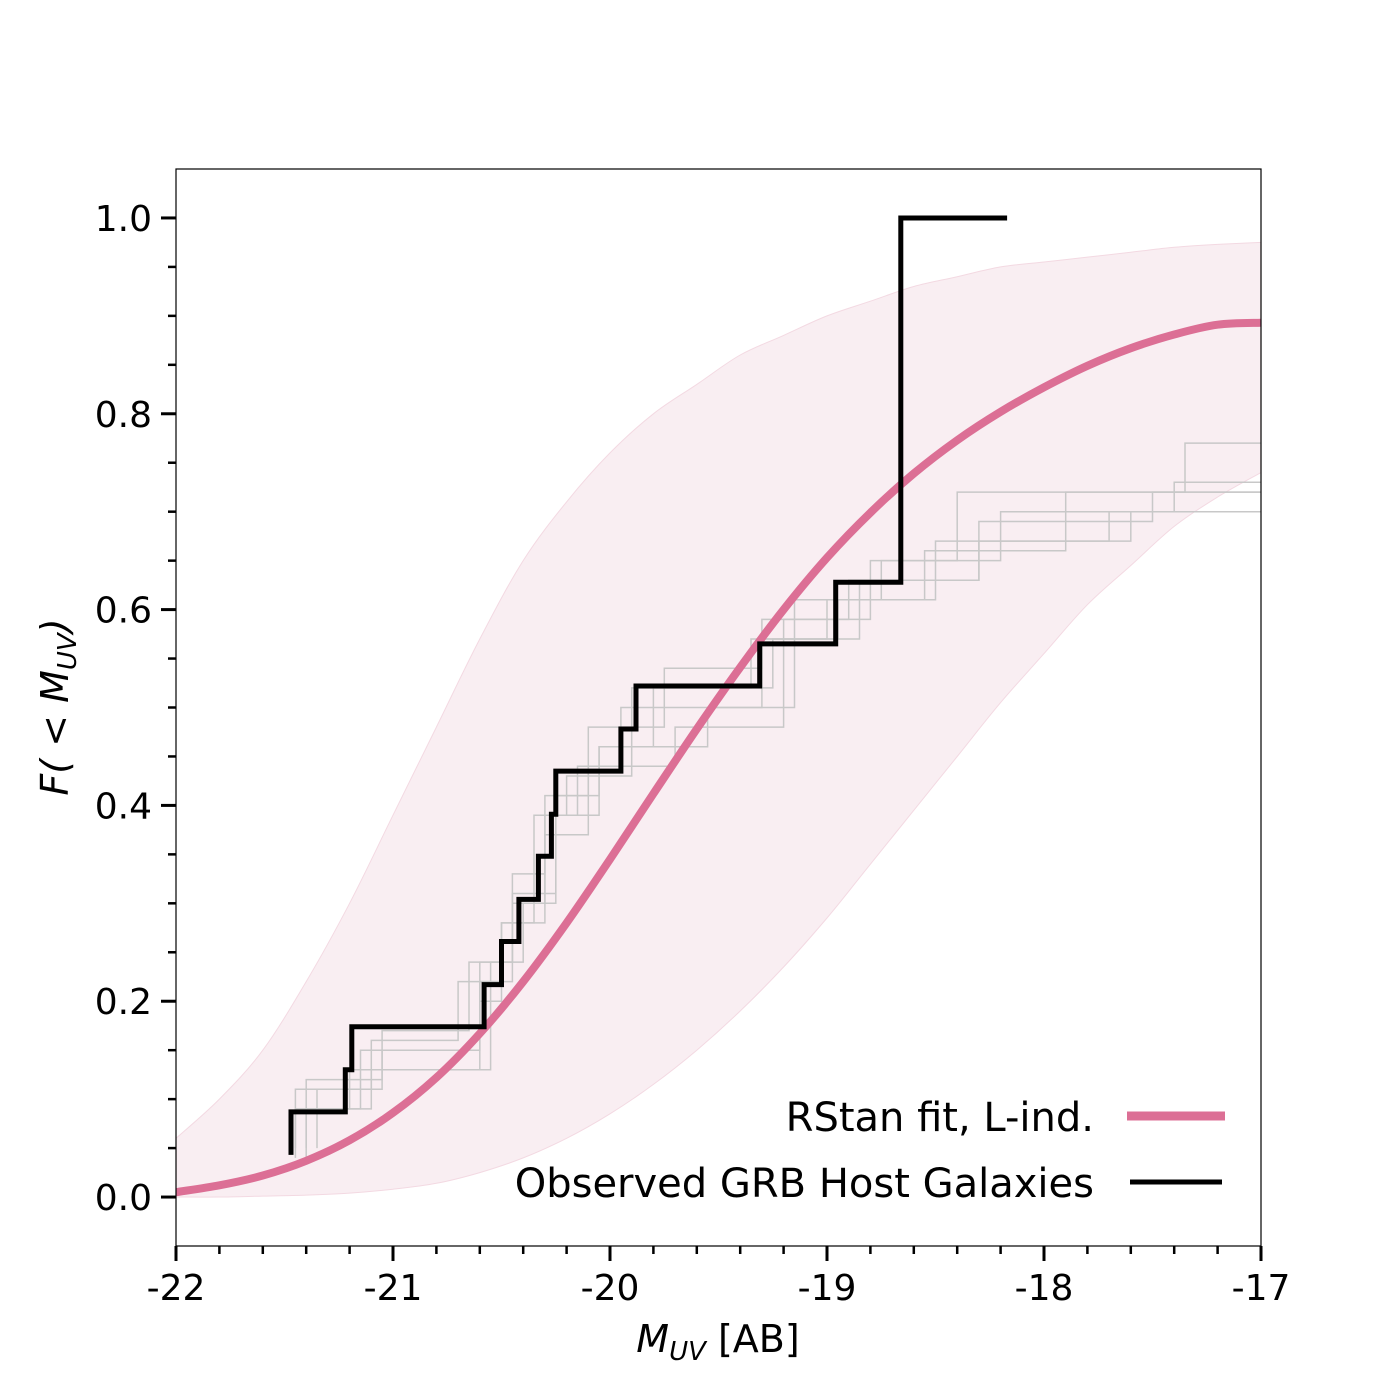  Describe the element at coordinates (1261, 1288) in the screenshot. I see `x-tick-label: -17` at that location.